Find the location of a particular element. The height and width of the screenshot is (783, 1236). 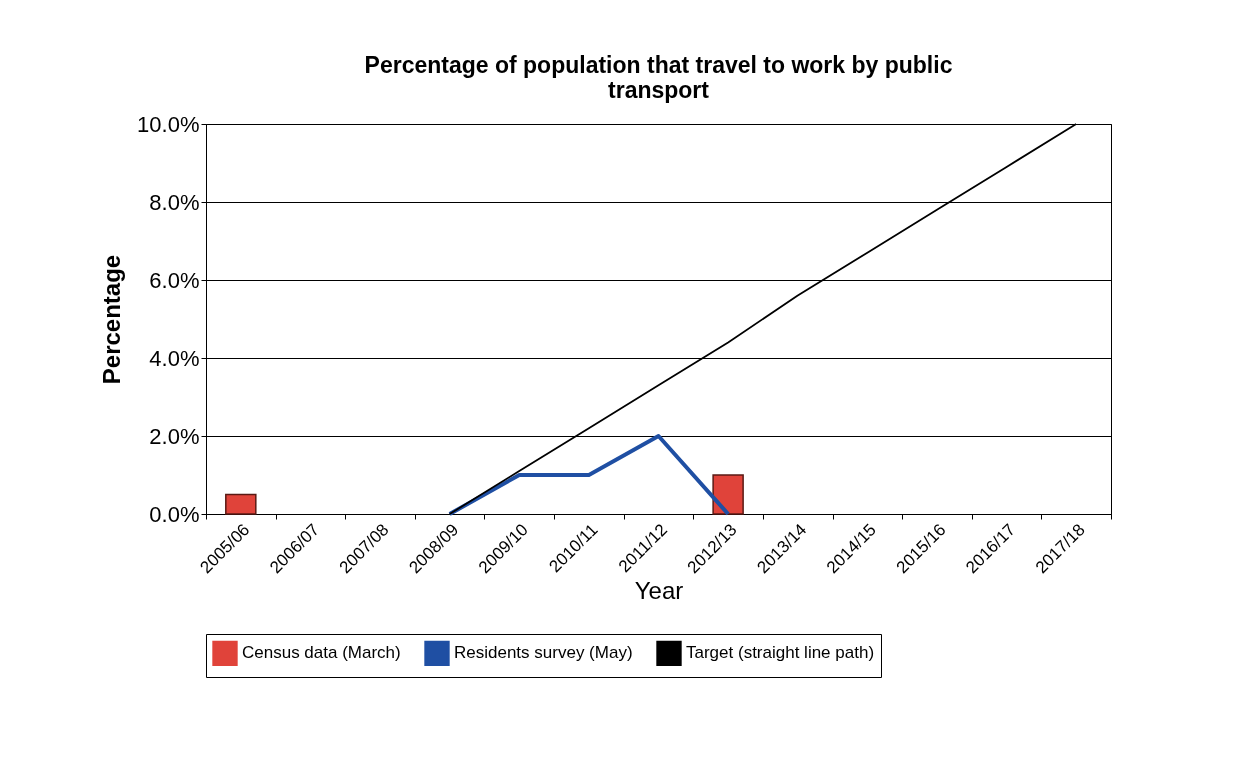

y-tick-label: 8.0% is located at coordinates (174, 202).